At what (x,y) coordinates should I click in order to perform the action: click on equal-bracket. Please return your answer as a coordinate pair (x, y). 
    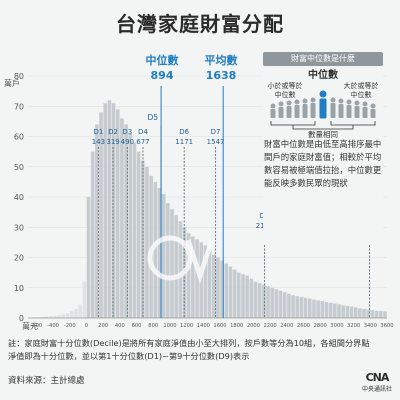
    Looking at the image, I should click on (323, 127).